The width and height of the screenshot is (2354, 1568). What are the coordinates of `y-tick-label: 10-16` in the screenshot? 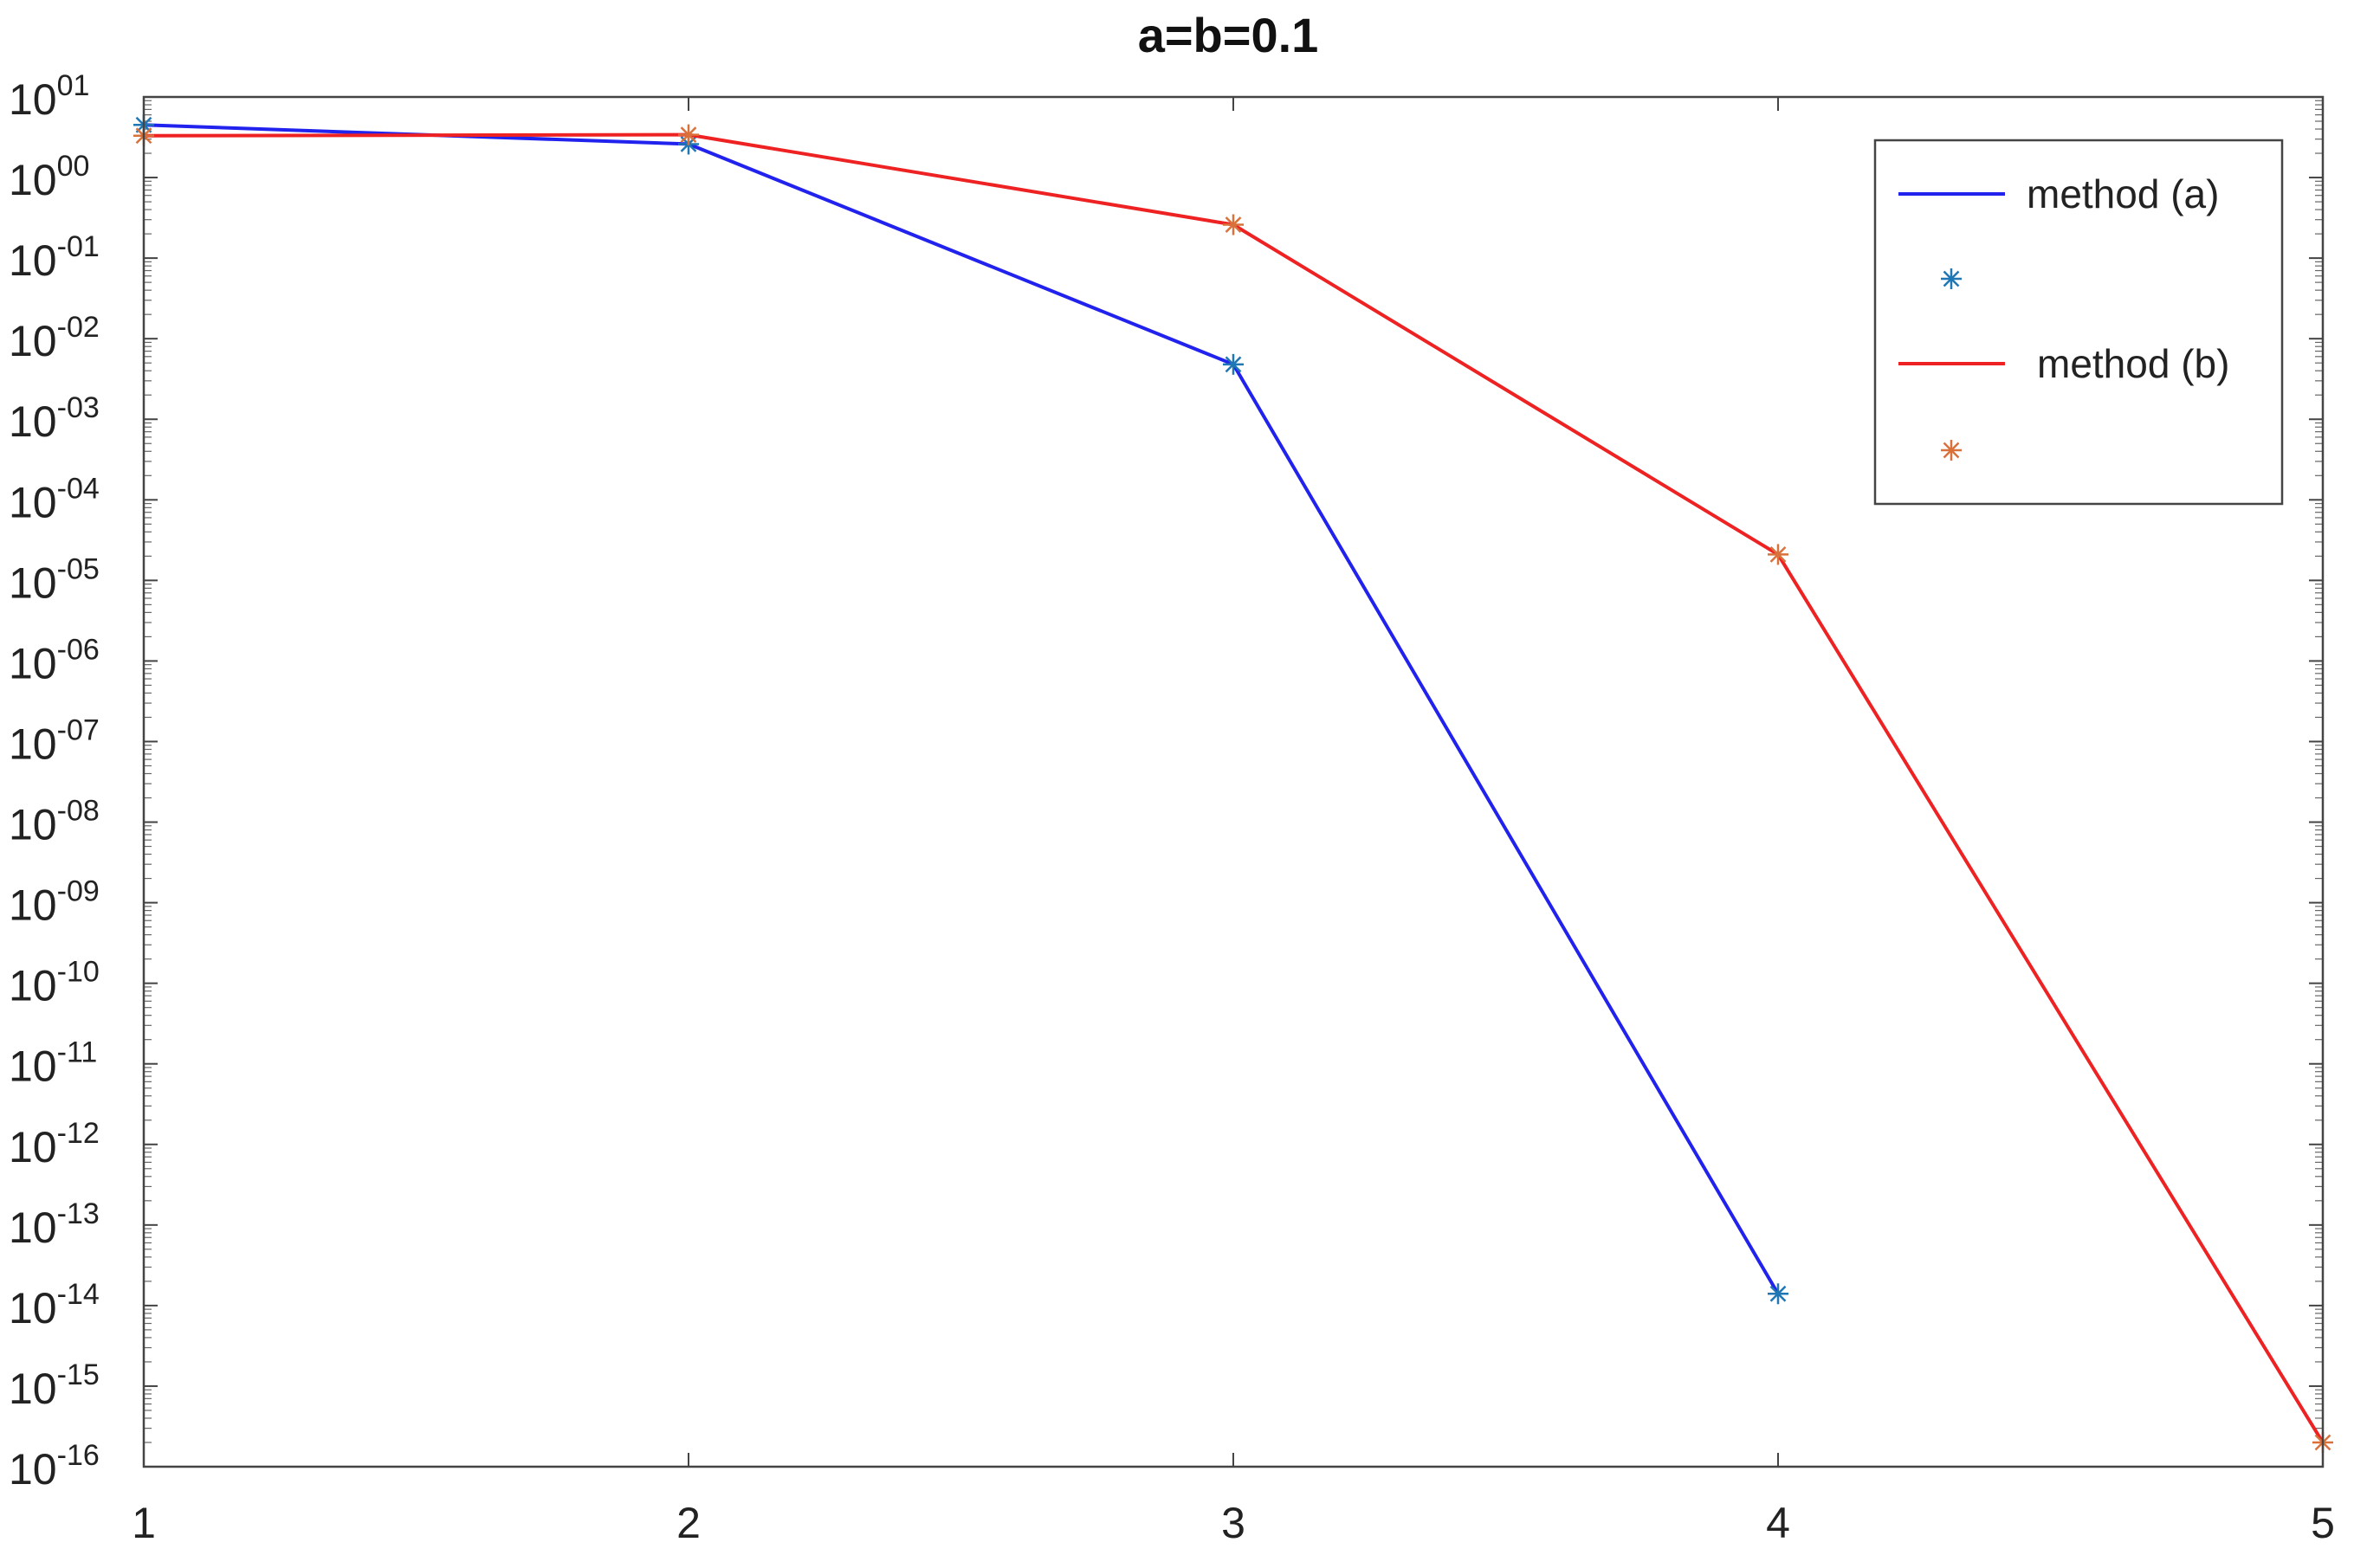 It's located at (54, 1467).